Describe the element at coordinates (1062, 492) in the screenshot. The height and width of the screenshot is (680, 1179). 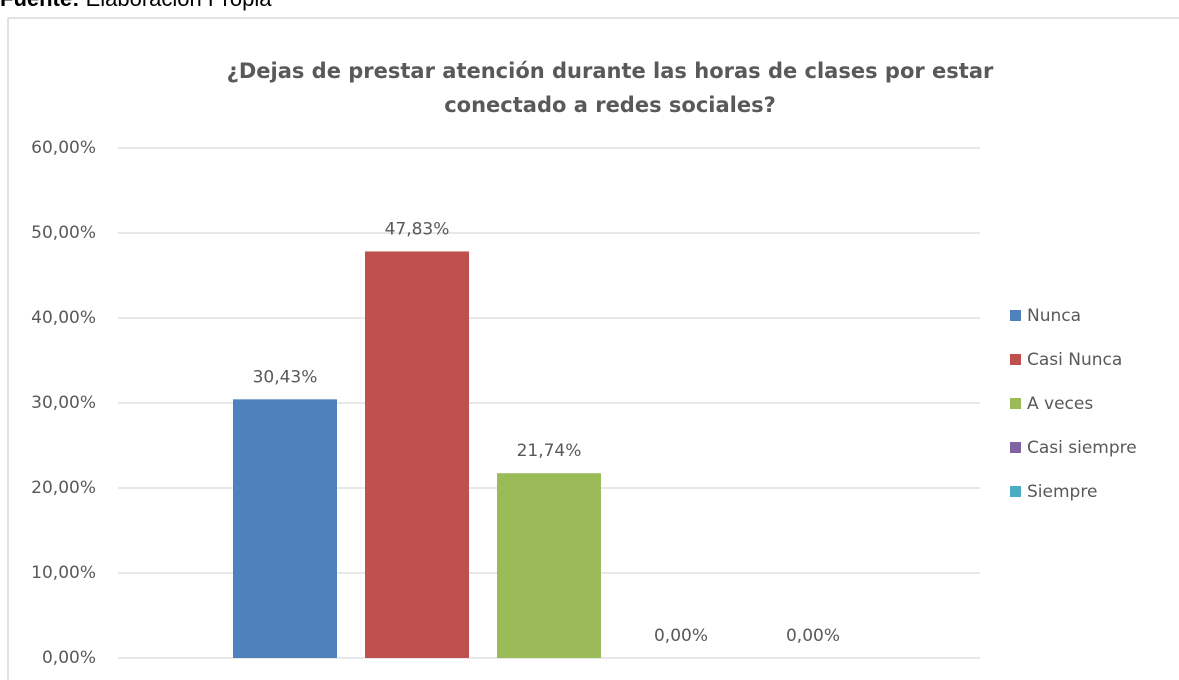
I see `legend-label: Siempre` at that location.